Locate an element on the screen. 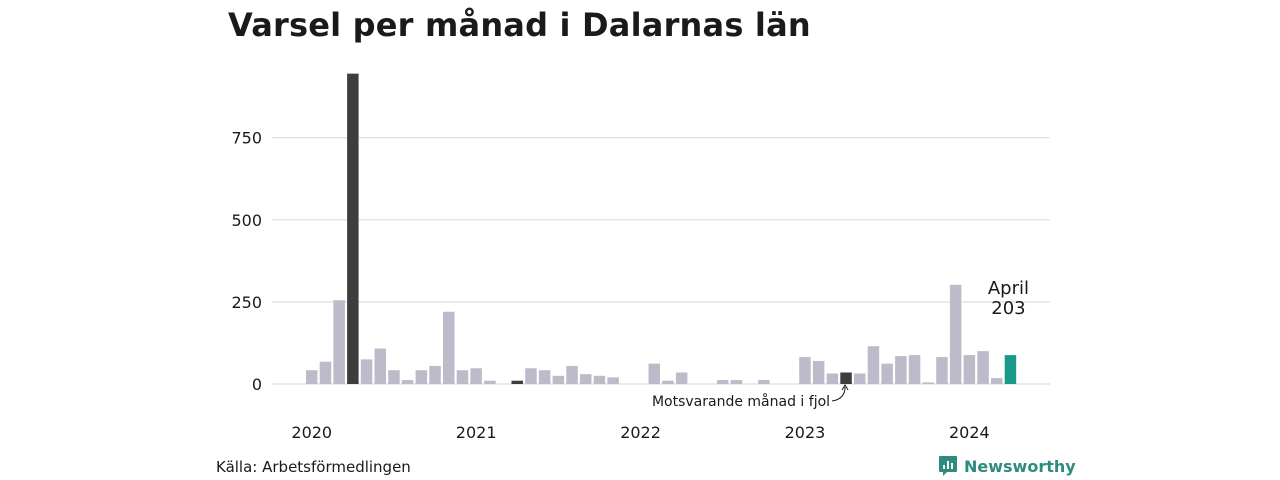 The image size is (1280, 480). brand-name: Newsworthy is located at coordinates (1020, 466).